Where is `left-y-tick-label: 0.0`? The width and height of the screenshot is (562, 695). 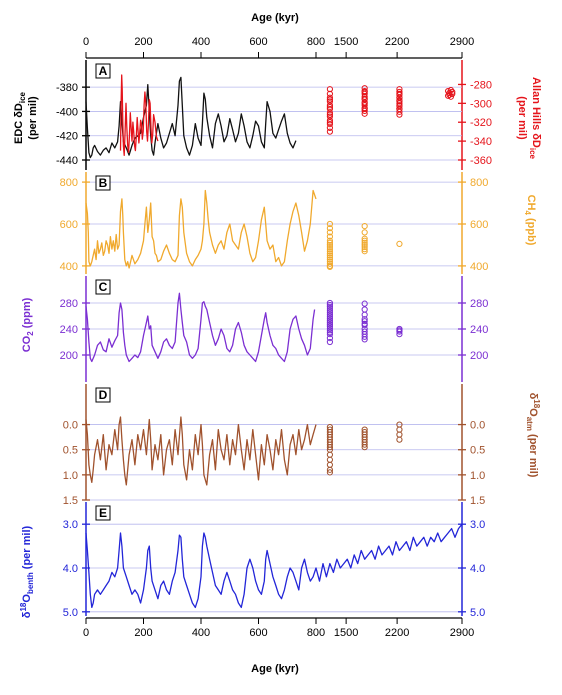 left-y-tick-label: 0.0 is located at coordinates (70, 426).